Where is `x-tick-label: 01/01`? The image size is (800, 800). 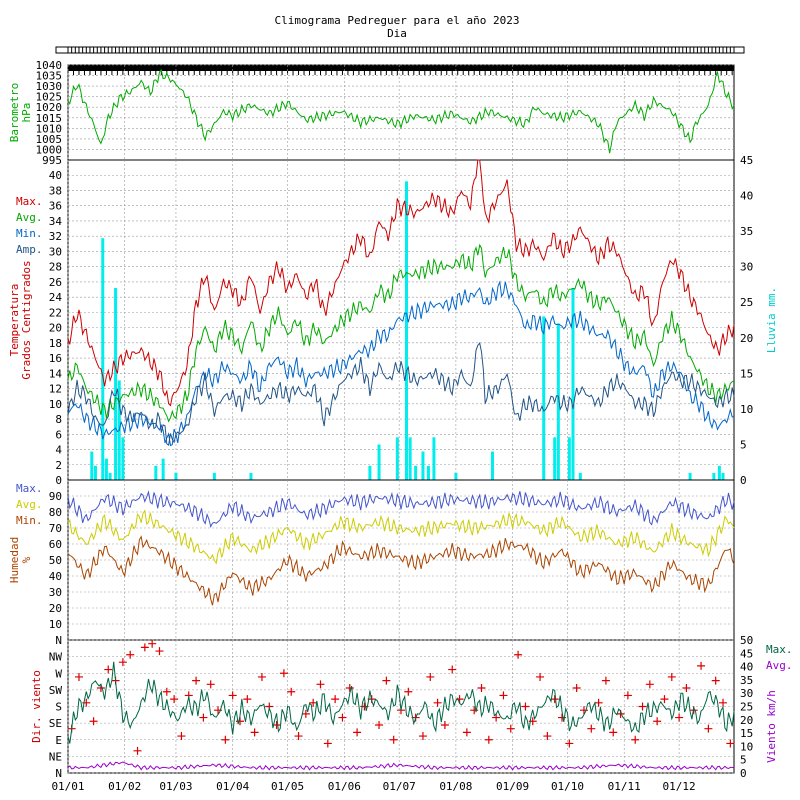 x-tick-label: 01/01 is located at coordinates (67, 786).